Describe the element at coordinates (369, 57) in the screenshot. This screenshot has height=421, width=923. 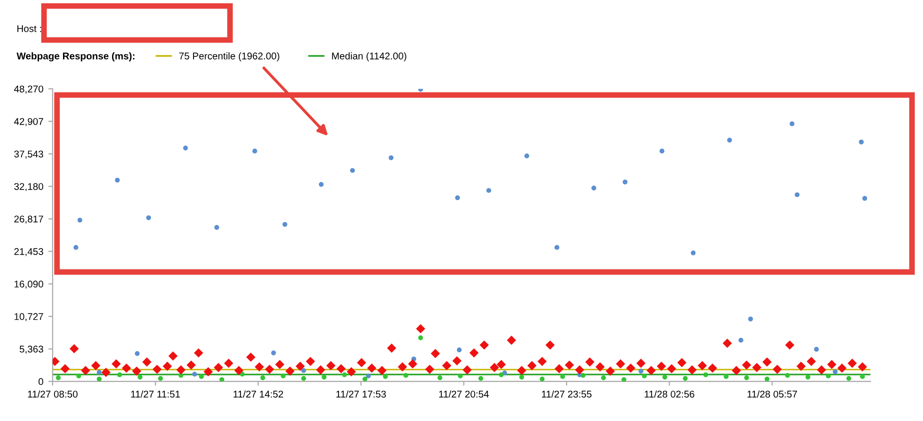
I see `legend-label: Median (1142.00)` at that location.